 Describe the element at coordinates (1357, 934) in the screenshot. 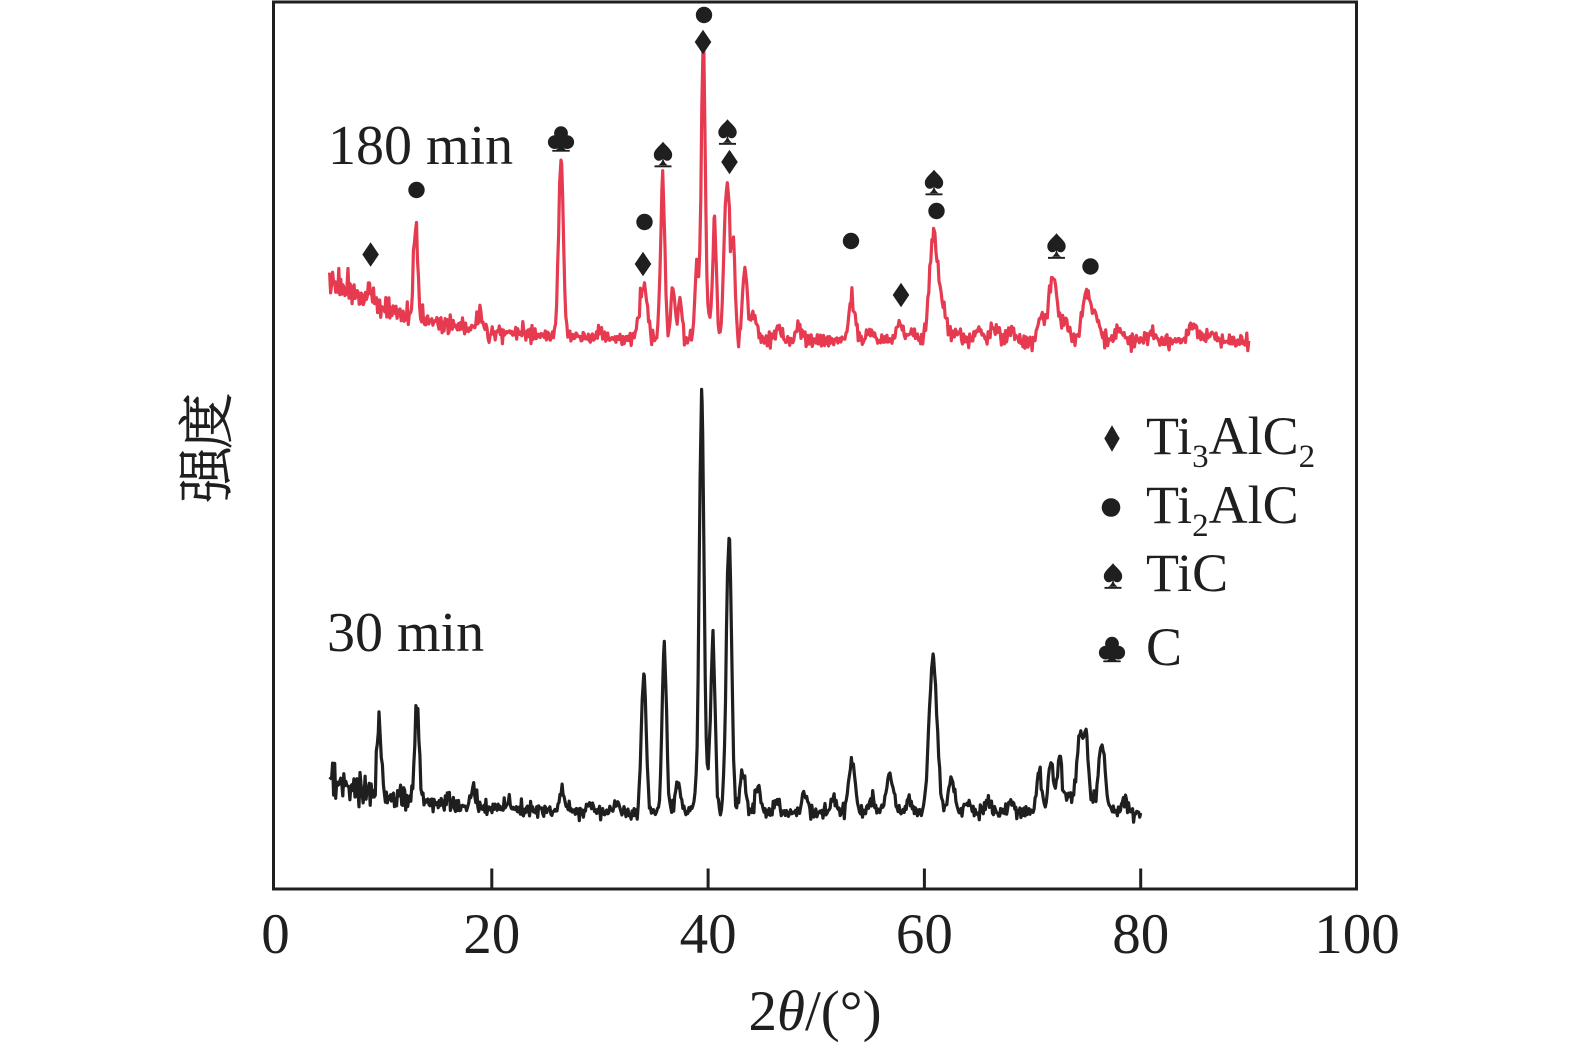

I see `svg-text: 100` at that location.